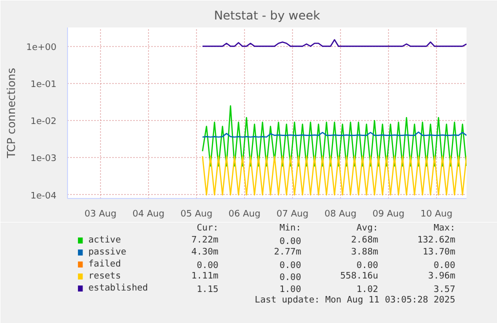  Describe the element at coordinates (439, 253) in the screenshot. I see `text: 13.70m` at that location.